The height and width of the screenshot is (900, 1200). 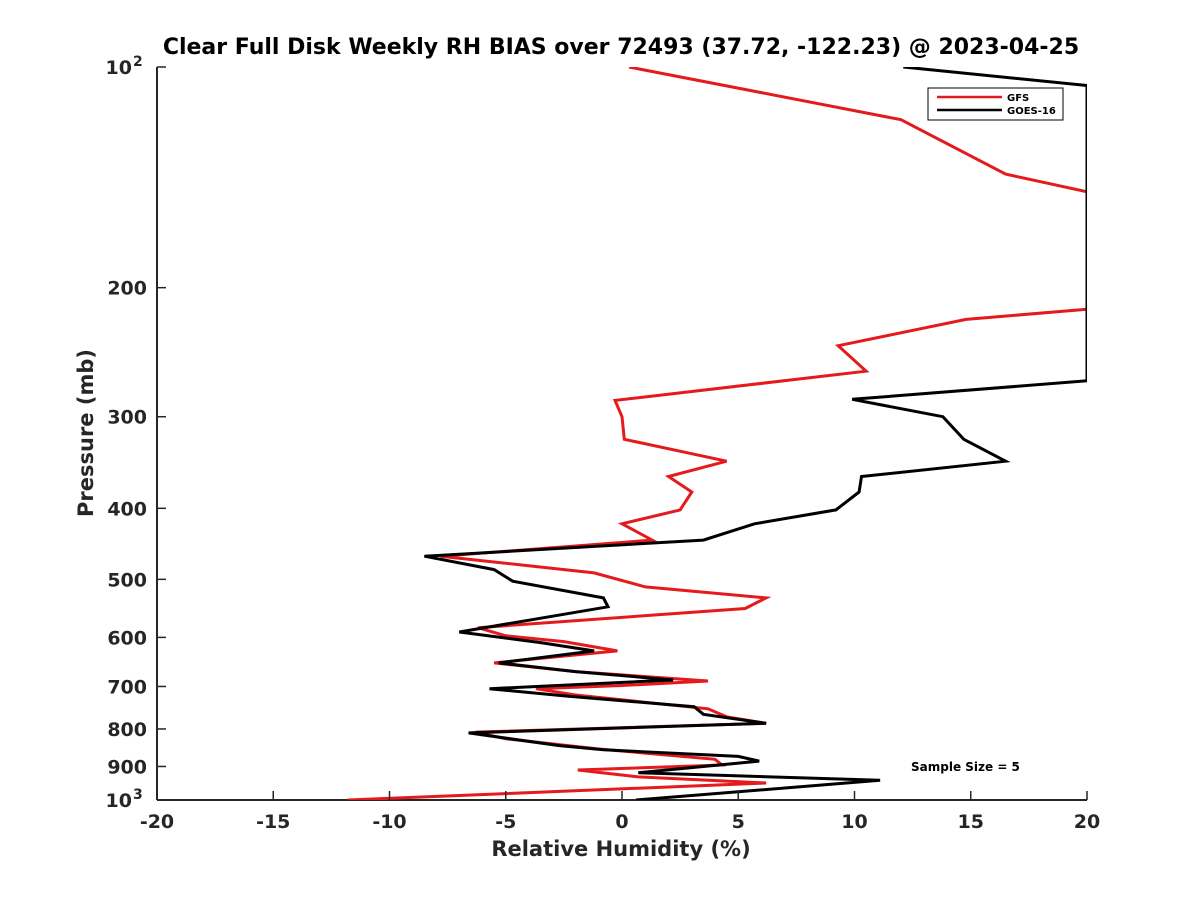 I want to click on y-tick-exponent: 3, so click(x=138, y=795).